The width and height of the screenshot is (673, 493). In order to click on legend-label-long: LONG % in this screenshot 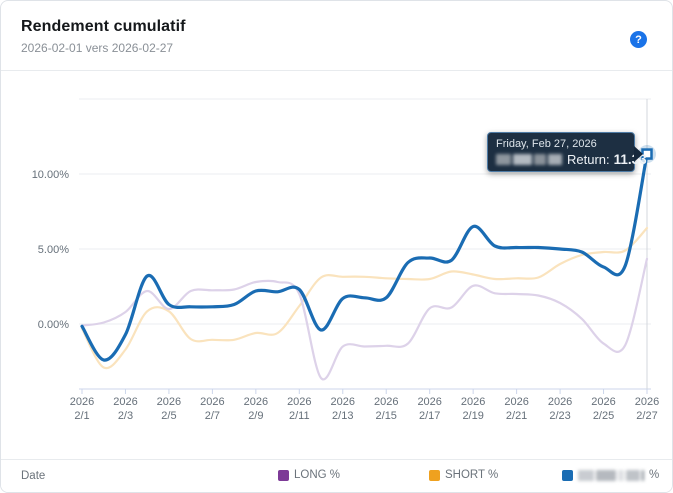, I will do `click(317, 475)`.